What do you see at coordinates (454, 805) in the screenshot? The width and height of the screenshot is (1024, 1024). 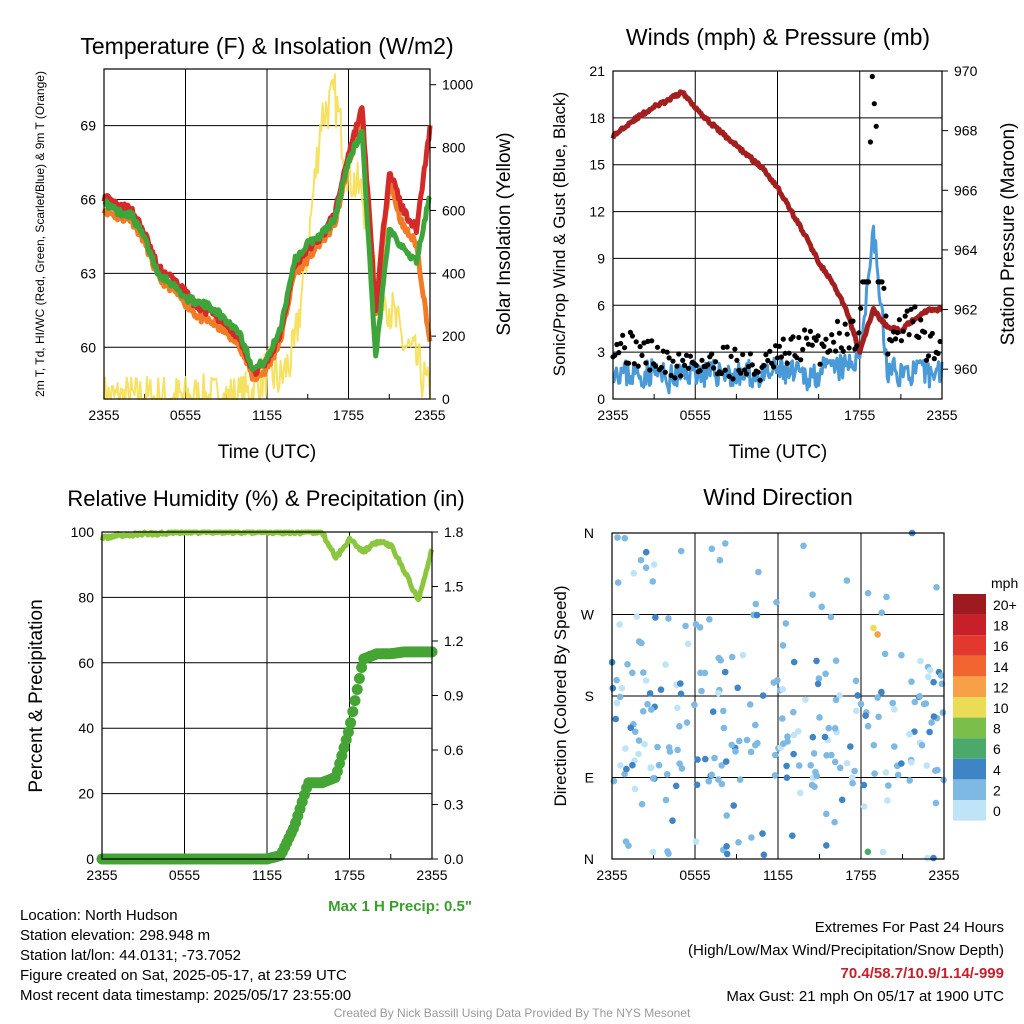 I see `rh-y-right-tick-label: 0.3` at bounding box center [454, 805].